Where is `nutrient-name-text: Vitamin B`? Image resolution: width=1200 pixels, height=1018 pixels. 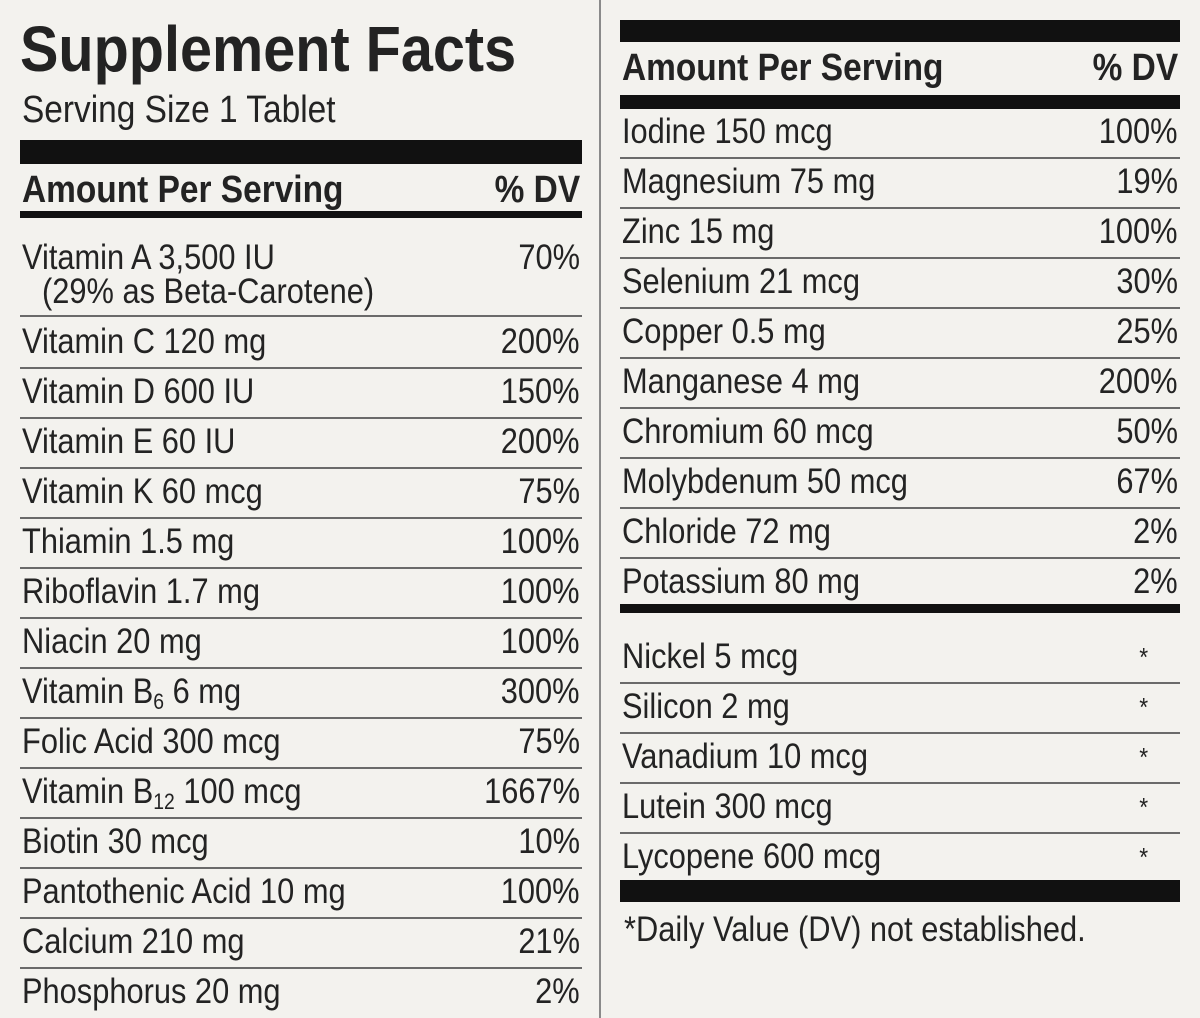
nutrient-name-text: Vitamin B is located at coordinates (88, 791).